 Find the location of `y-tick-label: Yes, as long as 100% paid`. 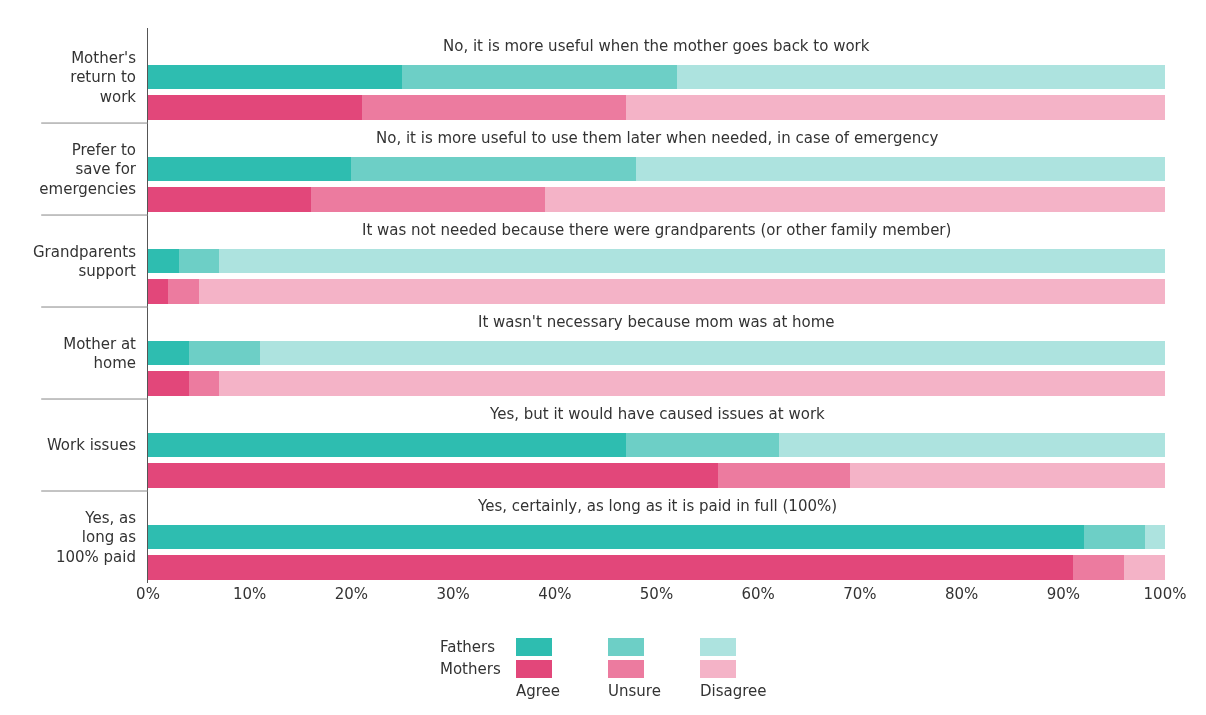

y-tick-label: Yes, as long as 100% paid is located at coordinates (96, 537).